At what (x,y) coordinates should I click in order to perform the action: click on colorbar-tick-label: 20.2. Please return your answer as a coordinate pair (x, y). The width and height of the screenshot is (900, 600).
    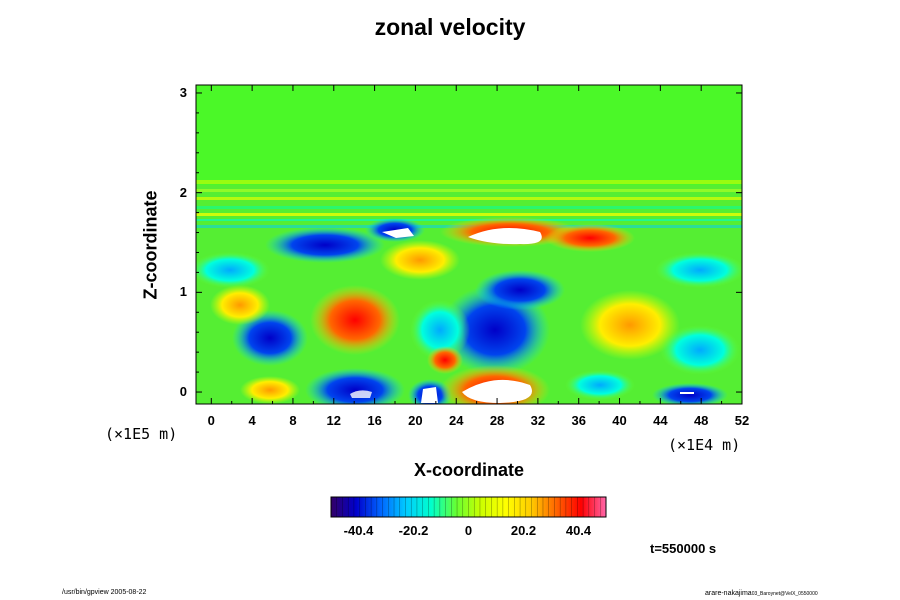
    Looking at the image, I should click on (523, 530).